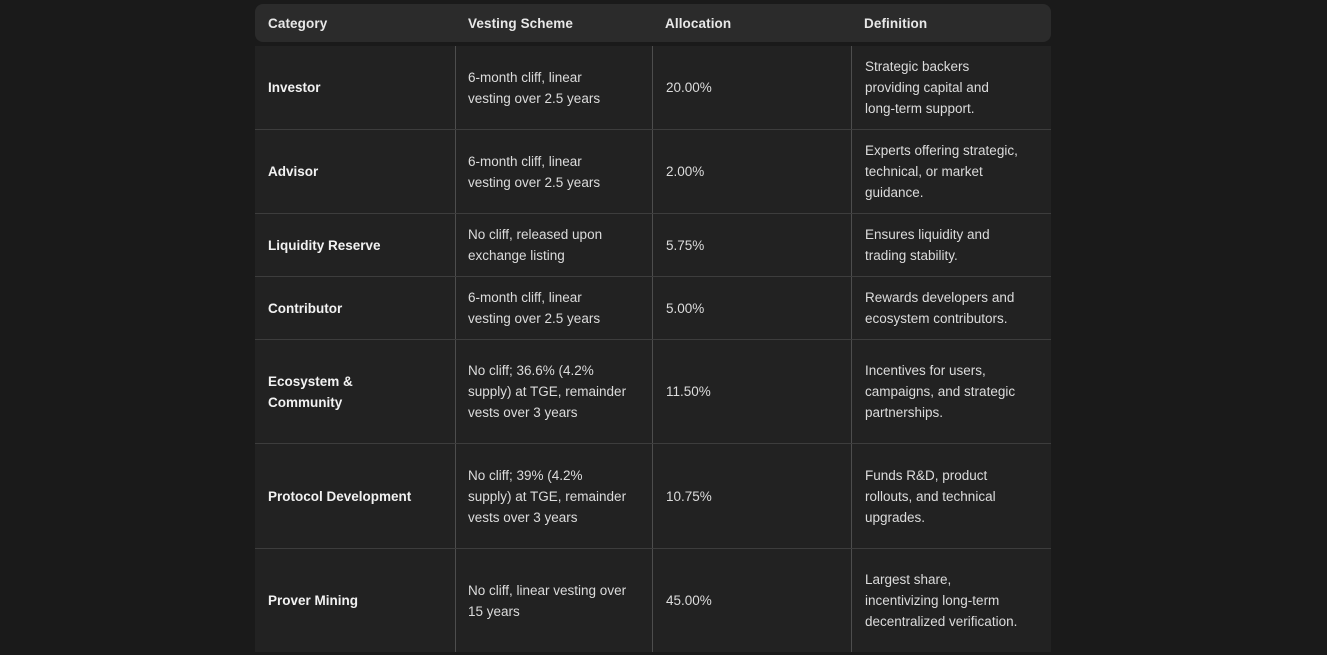 The width and height of the screenshot is (1327, 655). I want to click on cell-allocation: 5.00%, so click(751, 308).